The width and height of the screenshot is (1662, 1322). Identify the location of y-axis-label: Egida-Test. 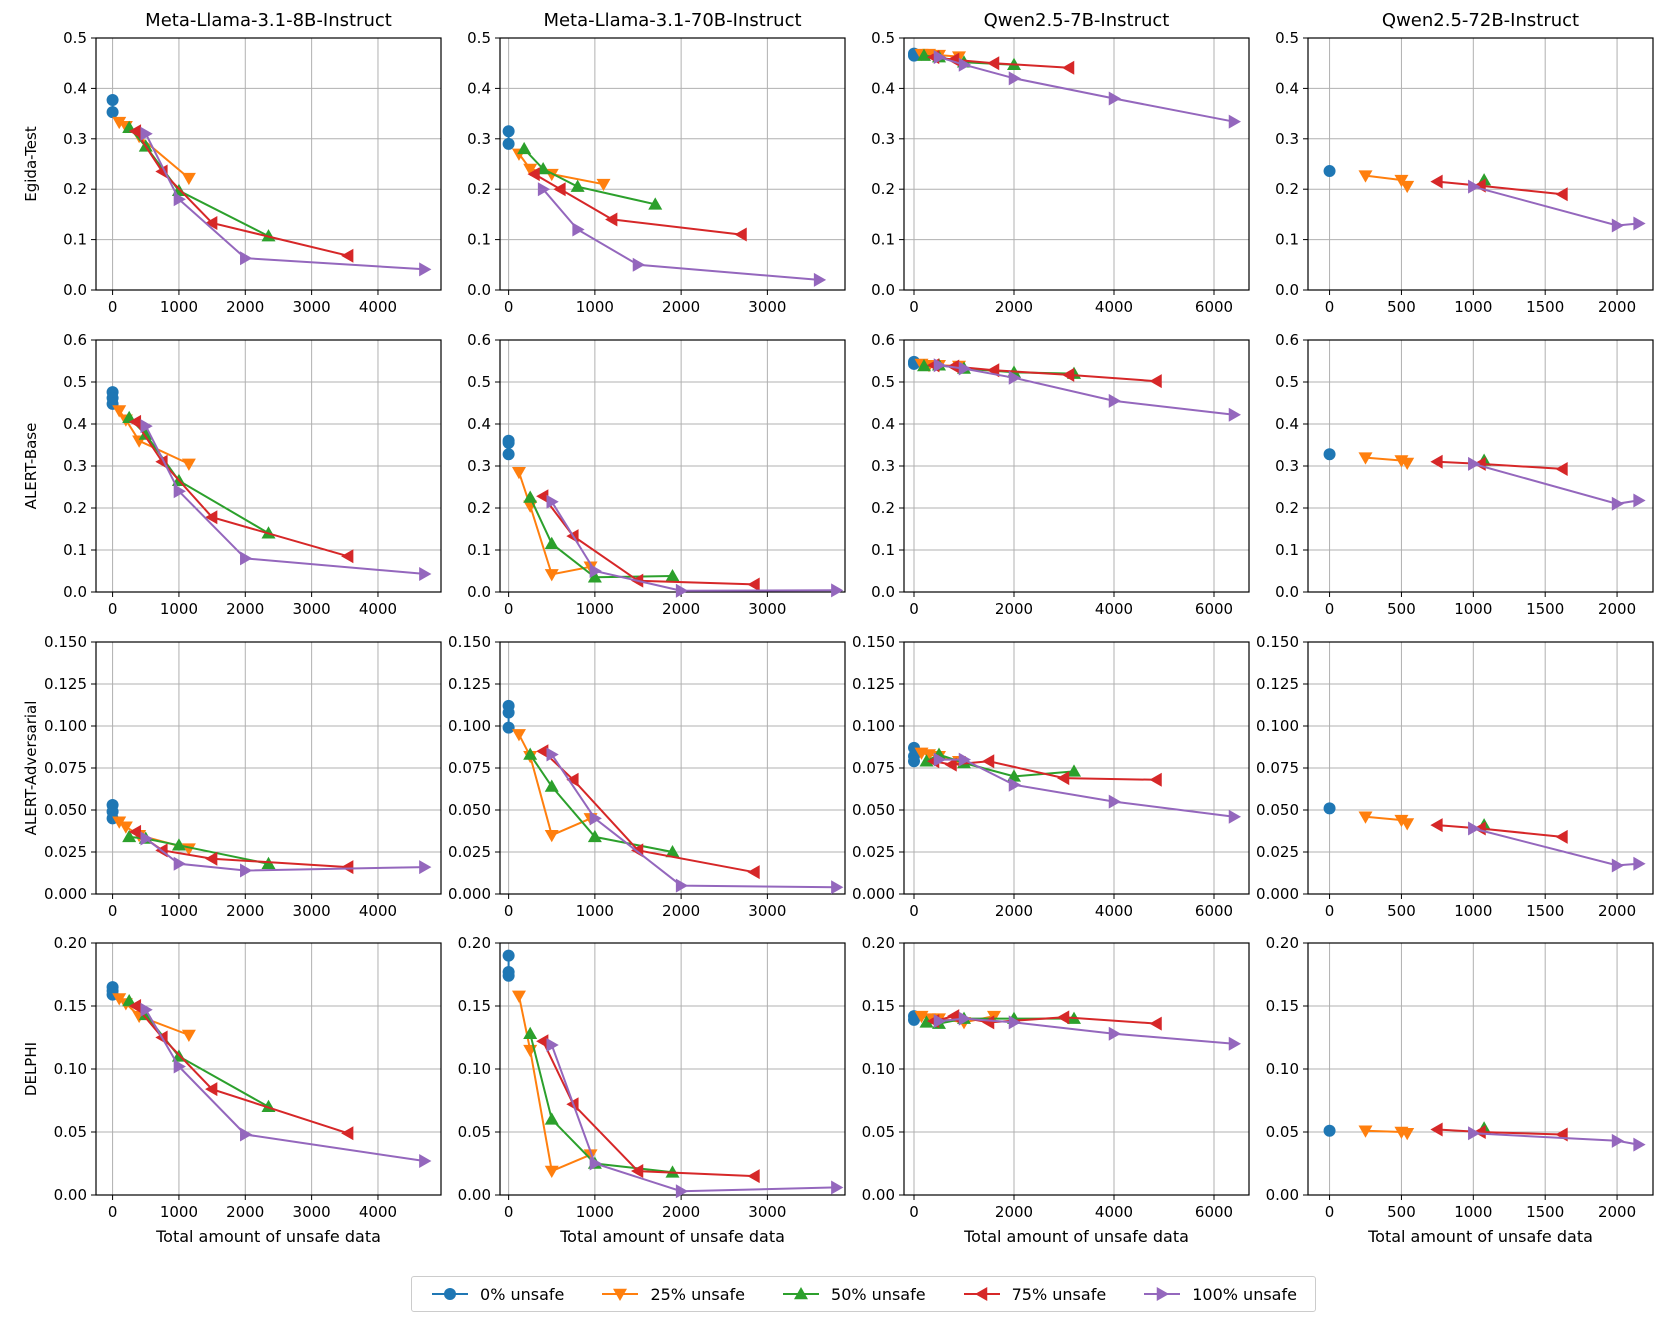
(31, 164).